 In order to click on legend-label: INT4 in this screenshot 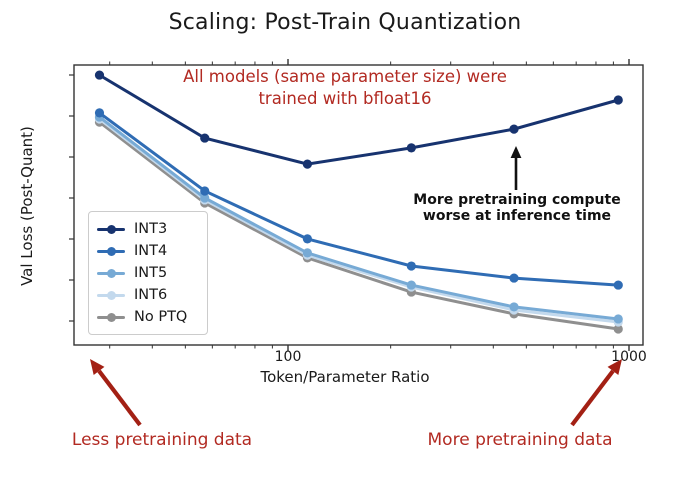, I will do `click(151, 251)`.